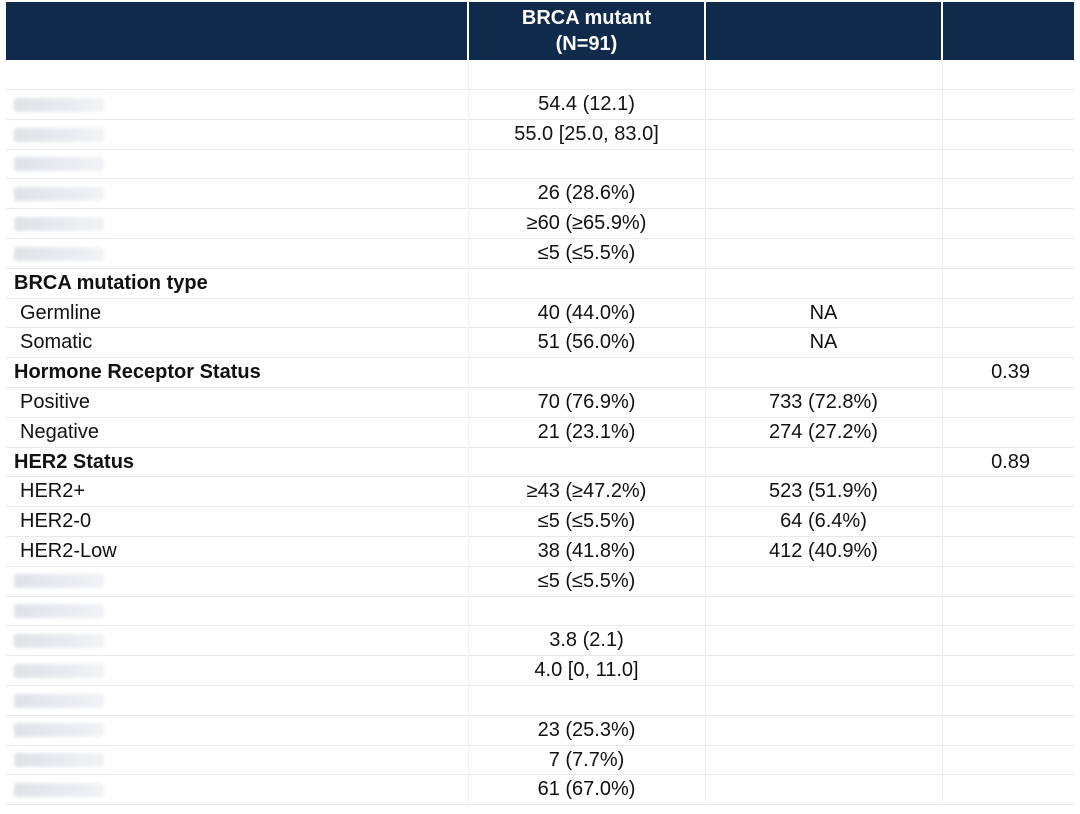  What do you see at coordinates (823, 431) in the screenshot?
I see `comparison-value: 274 (27.2%)` at bounding box center [823, 431].